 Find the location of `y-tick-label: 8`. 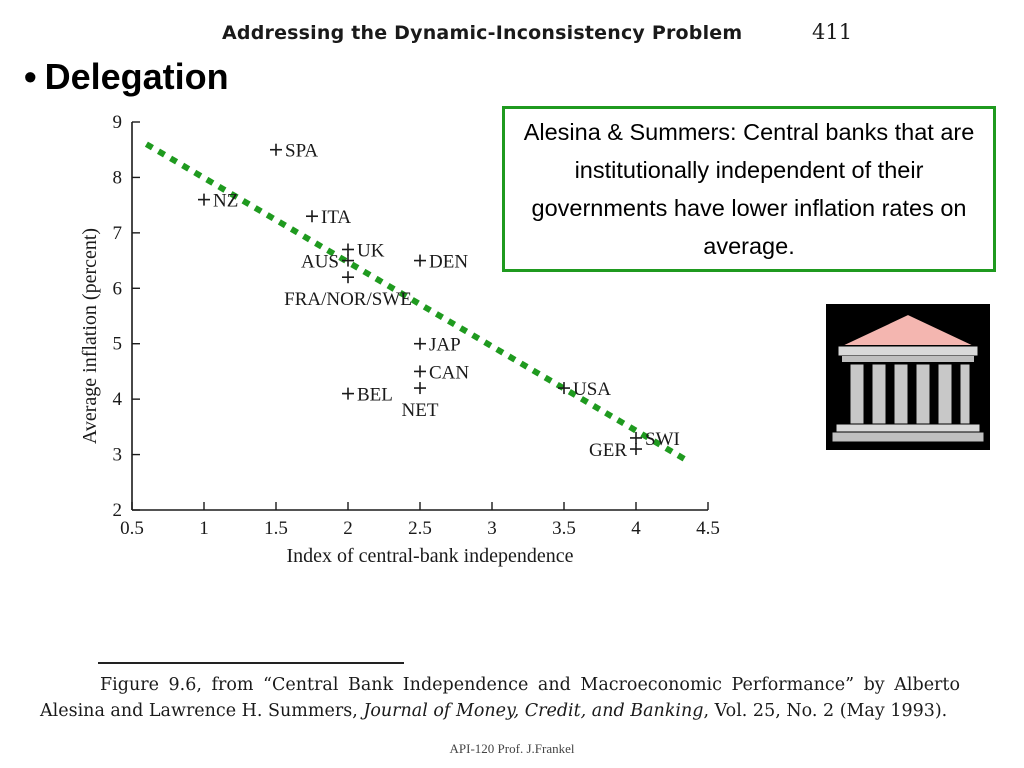

y-tick-label: 8 is located at coordinates (118, 177).